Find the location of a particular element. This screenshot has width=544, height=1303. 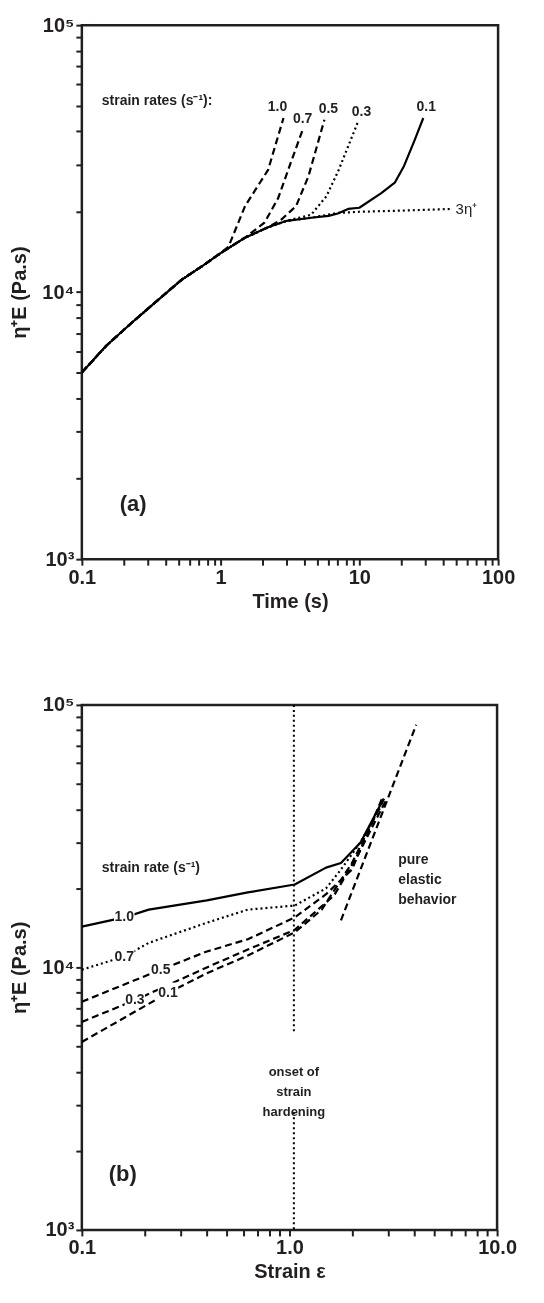

annotation: strain rate (s⁻¹) is located at coordinates (150, 866).